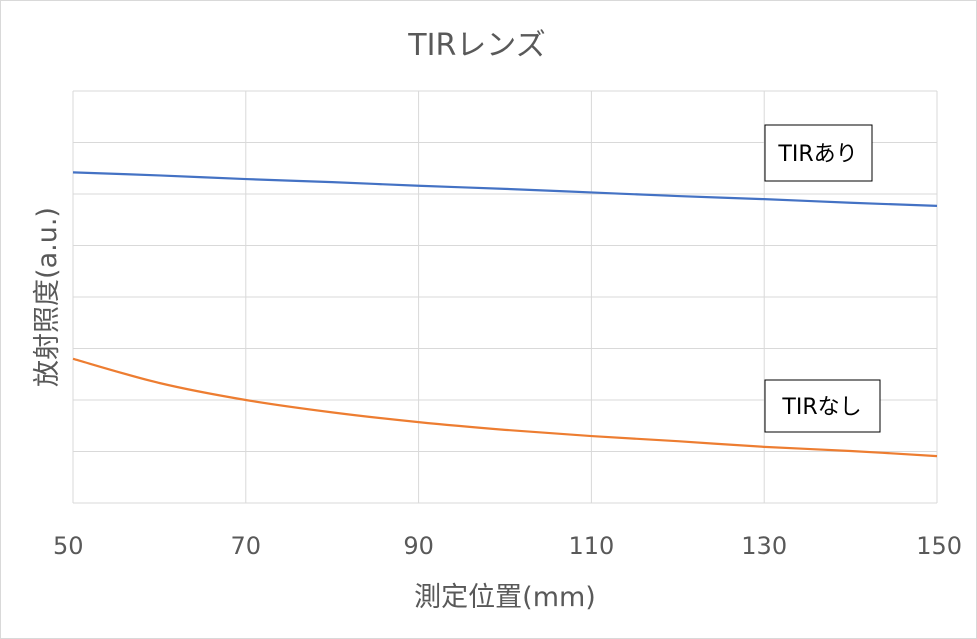  Describe the element at coordinates (47, 297) in the screenshot. I see `y-axis-title: 放射照度(a.u.)` at that location.